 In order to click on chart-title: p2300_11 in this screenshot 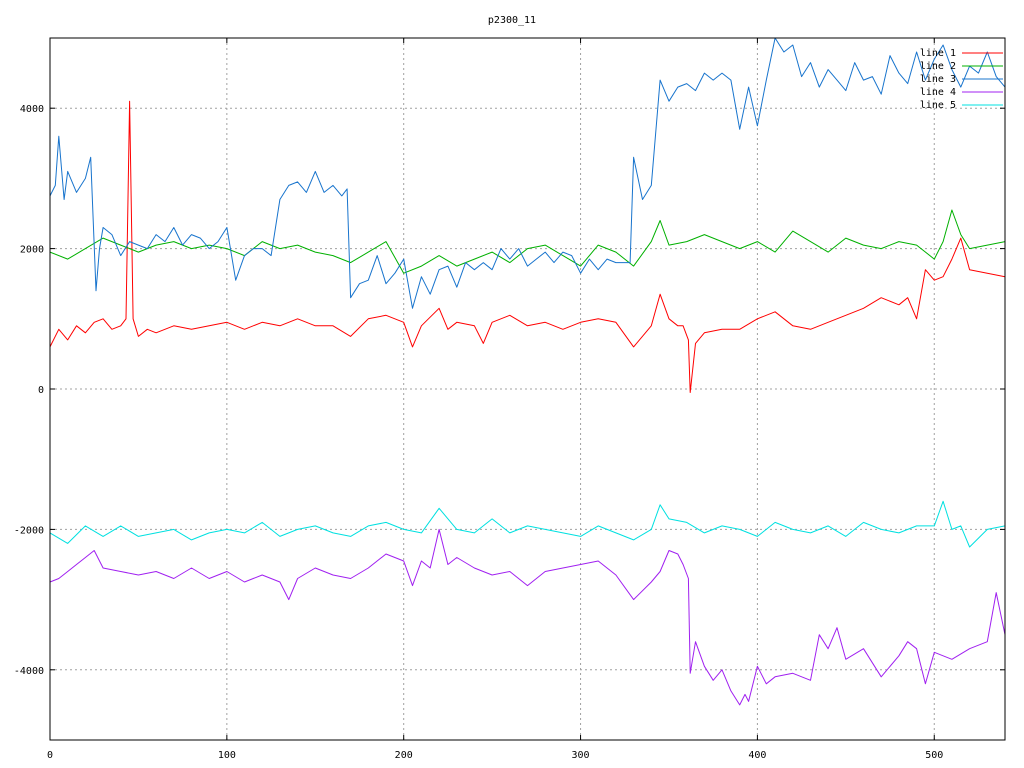, I will do `click(512, 20)`.